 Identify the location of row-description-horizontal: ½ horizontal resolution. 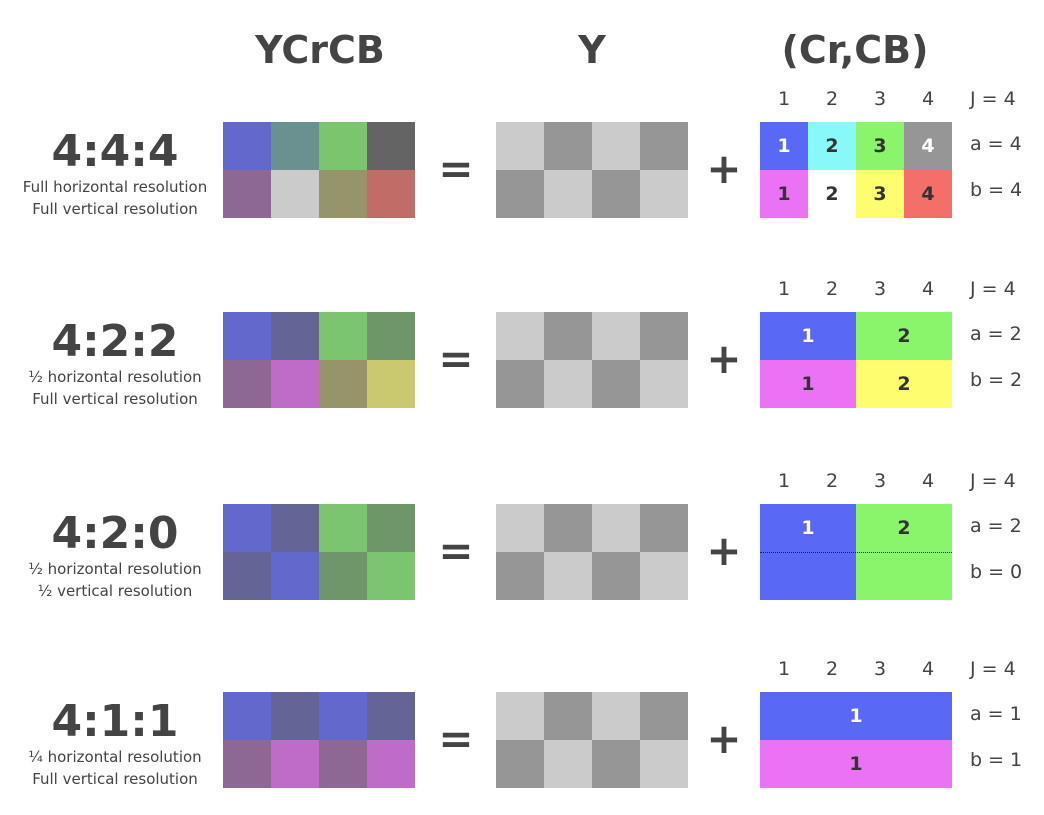
(115, 377).